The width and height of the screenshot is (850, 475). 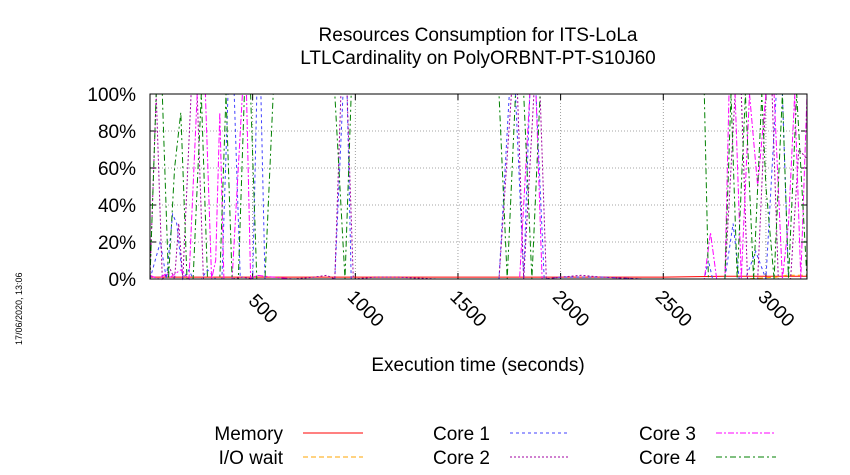 I want to click on series-line-i-o-wait, so click(x=478, y=277).